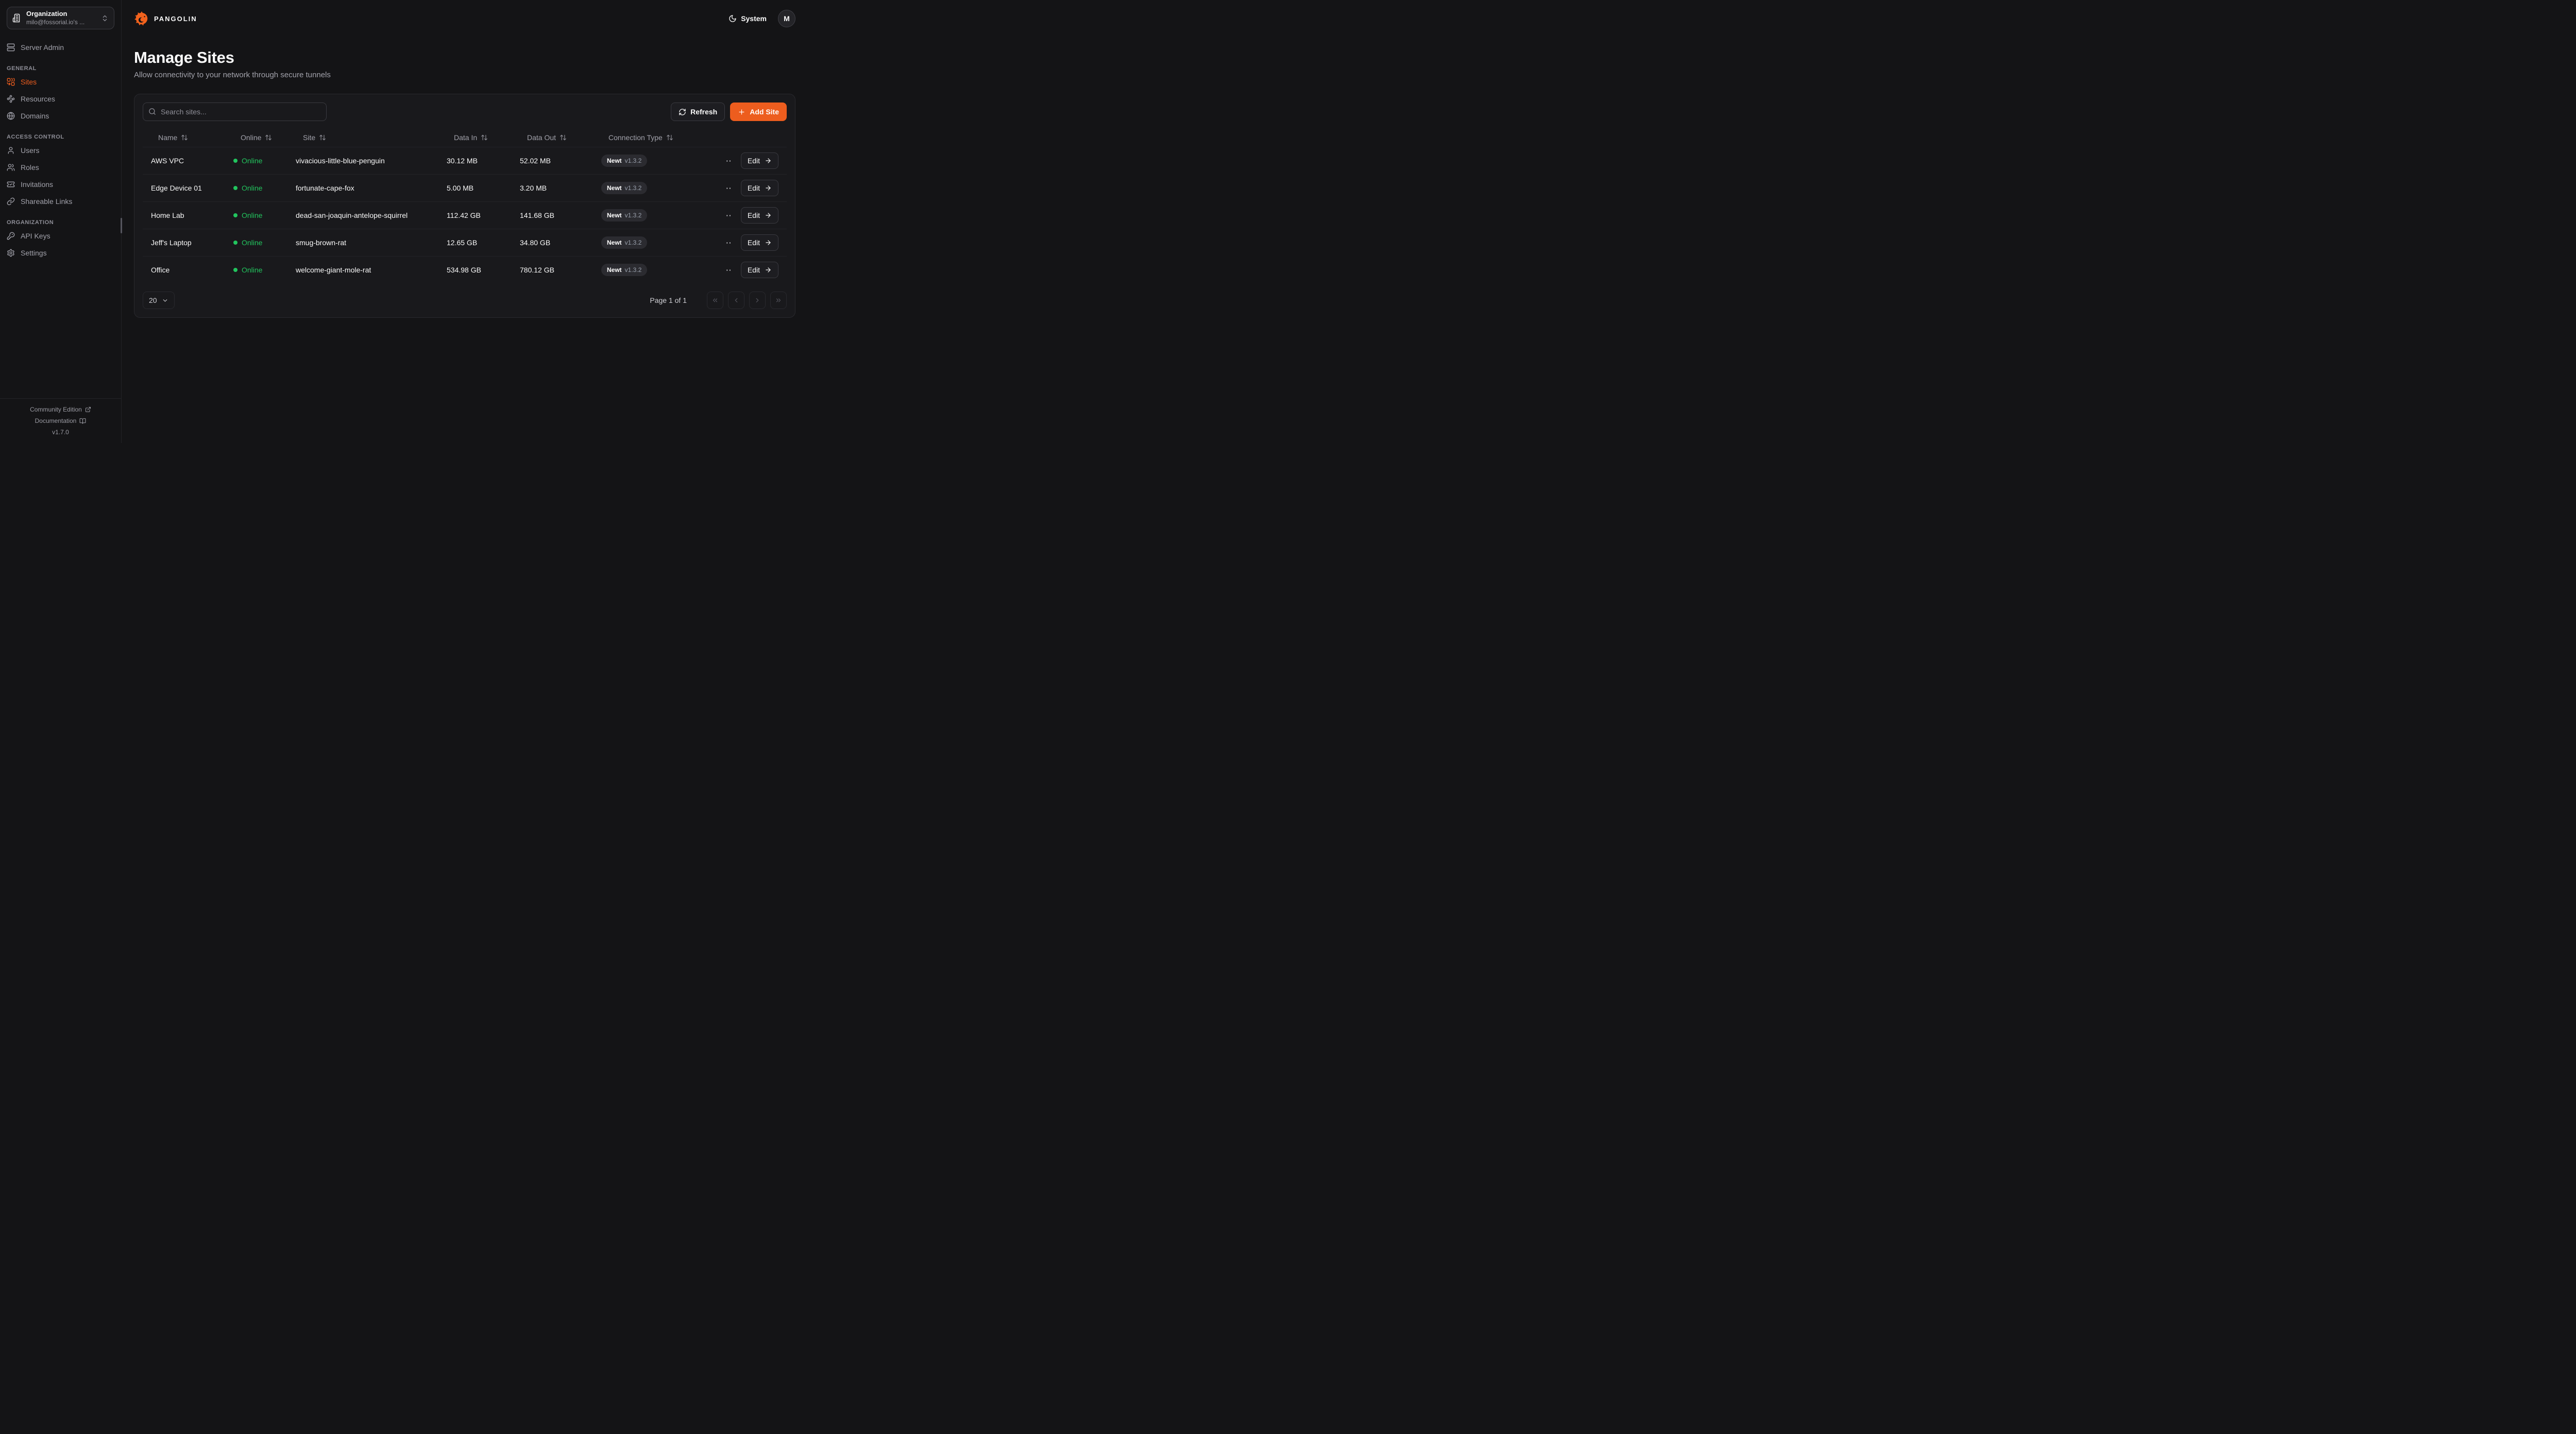 The height and width of the screenshot is (1434, 2576). I want to click on refresh-button: Refresh, so click(698, 112).